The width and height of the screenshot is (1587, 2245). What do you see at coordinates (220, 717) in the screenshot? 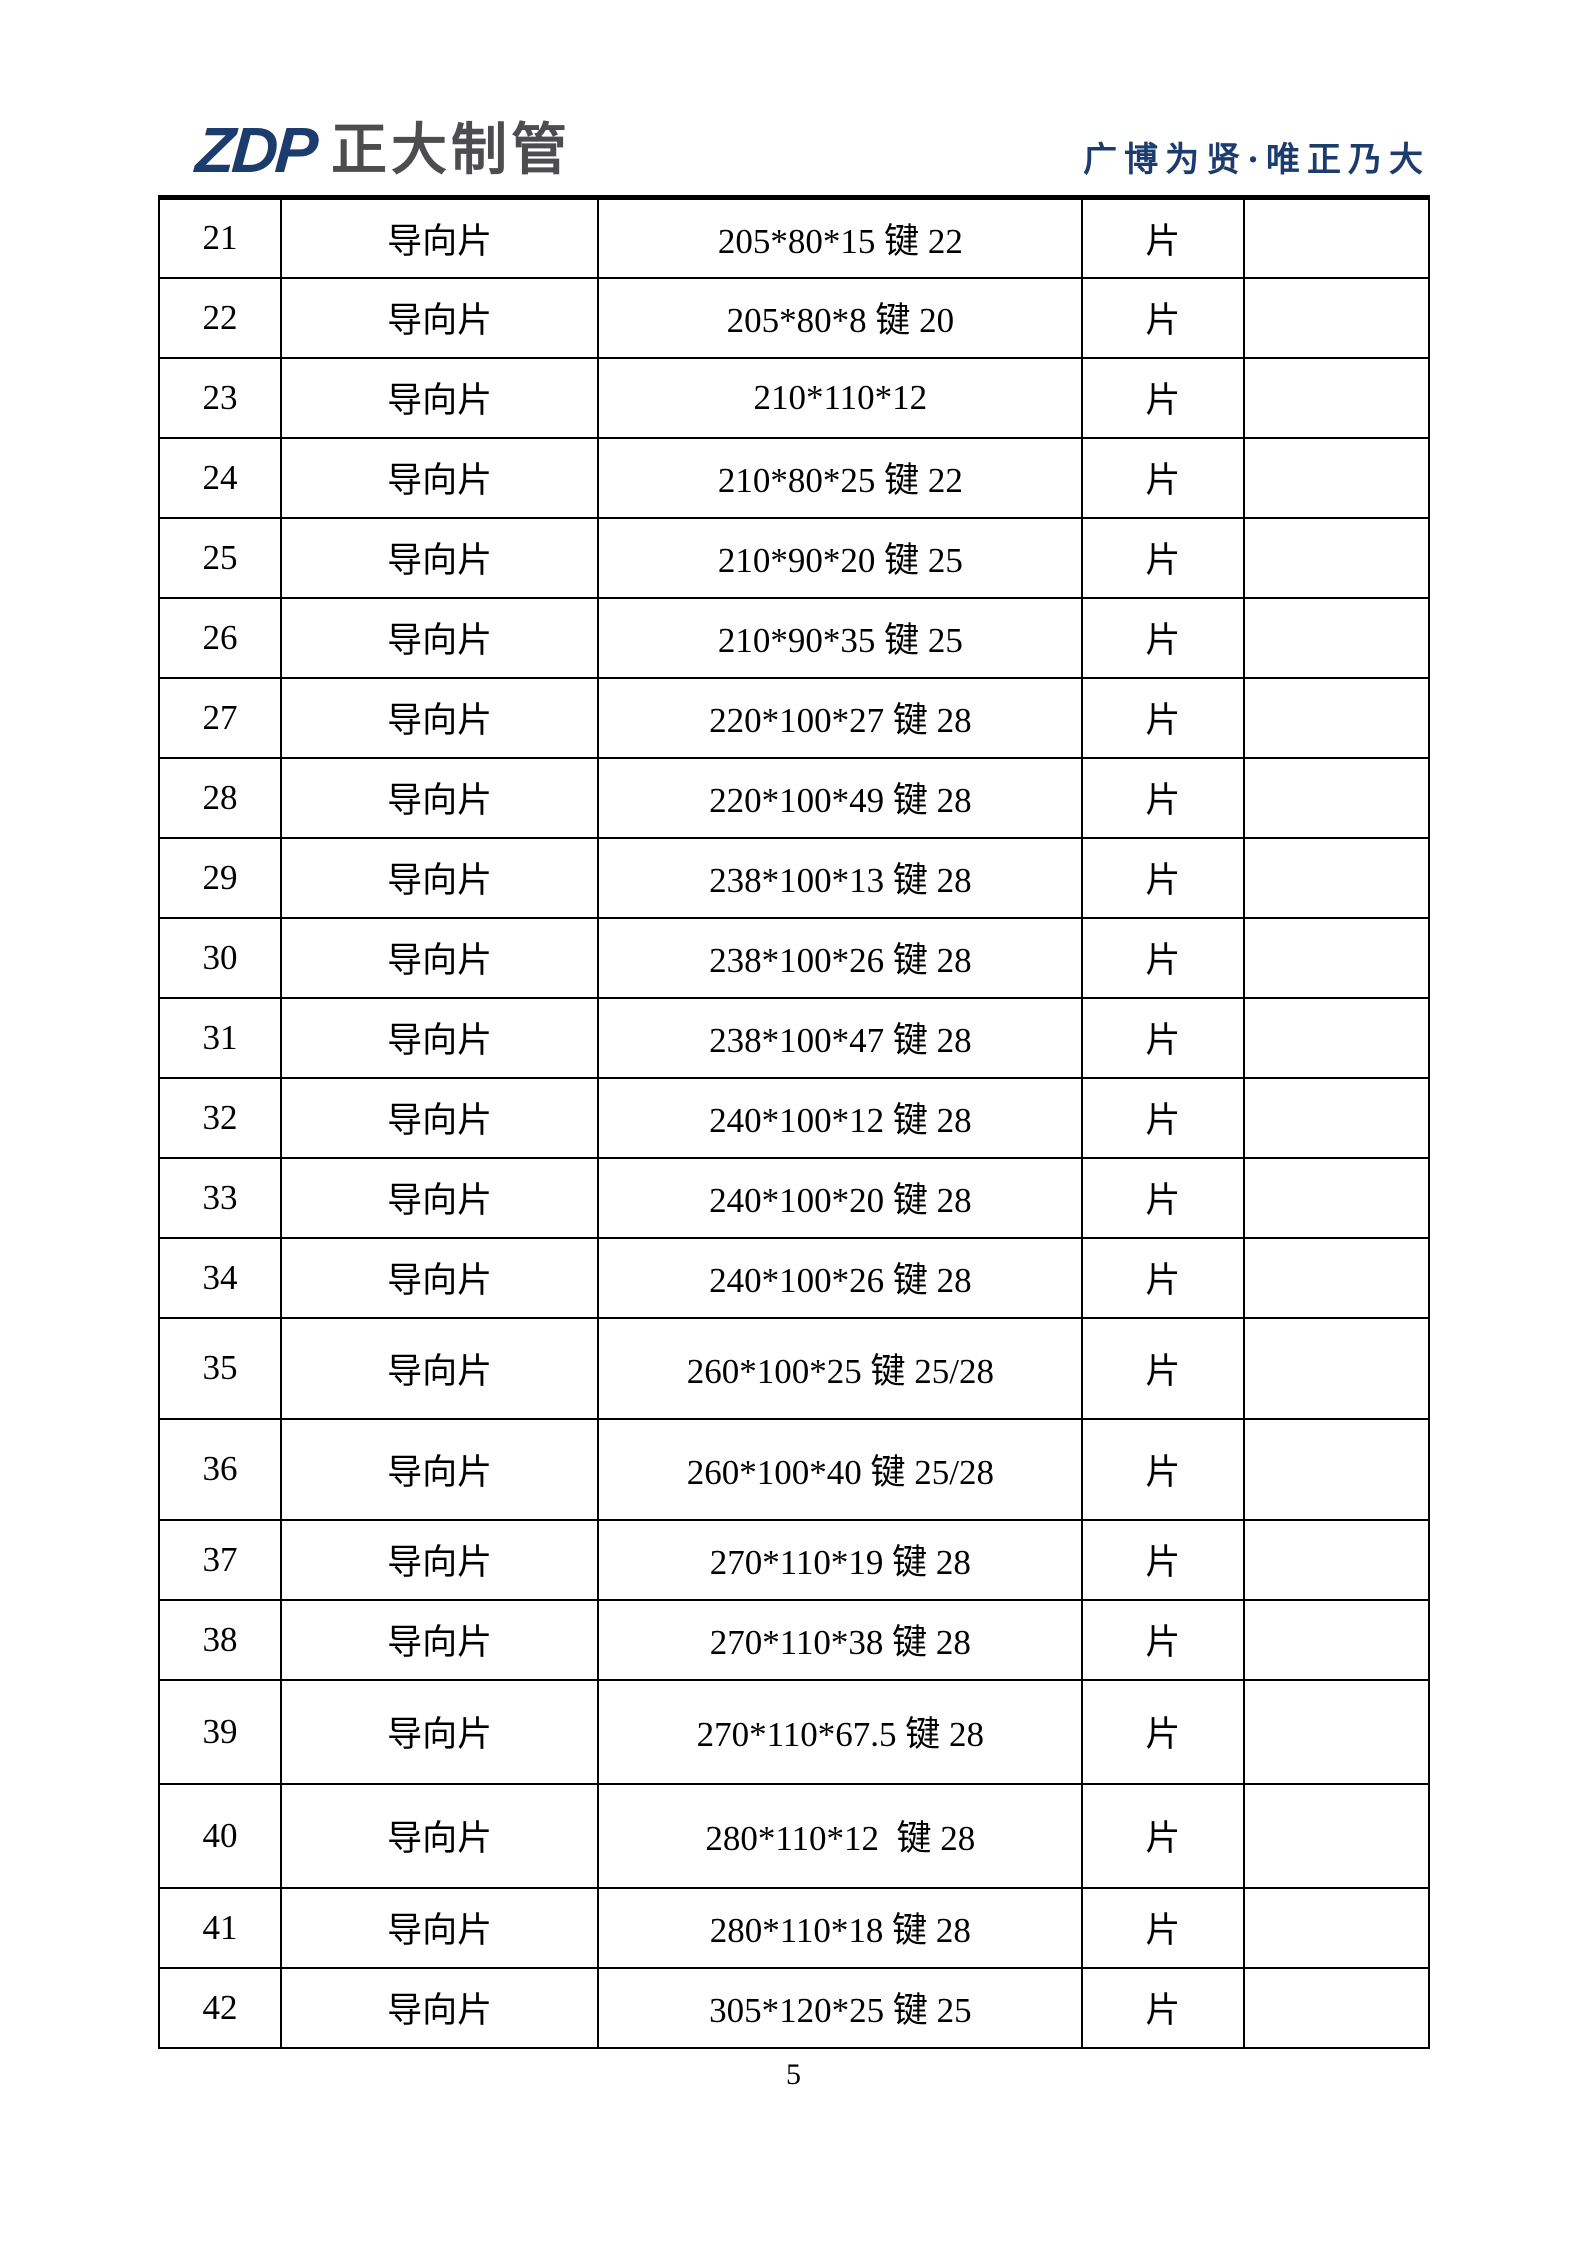
I see `cell-row-number: 27` at bounding box center [220, 717].